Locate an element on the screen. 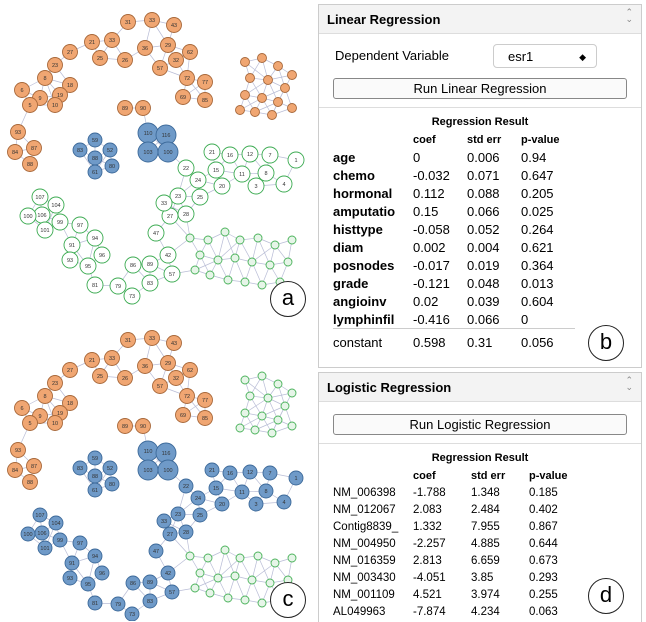 Image resolution: width=646 pixels, height=622 pixels. value-cell: 0.002 is located at coordinates (429, 247).